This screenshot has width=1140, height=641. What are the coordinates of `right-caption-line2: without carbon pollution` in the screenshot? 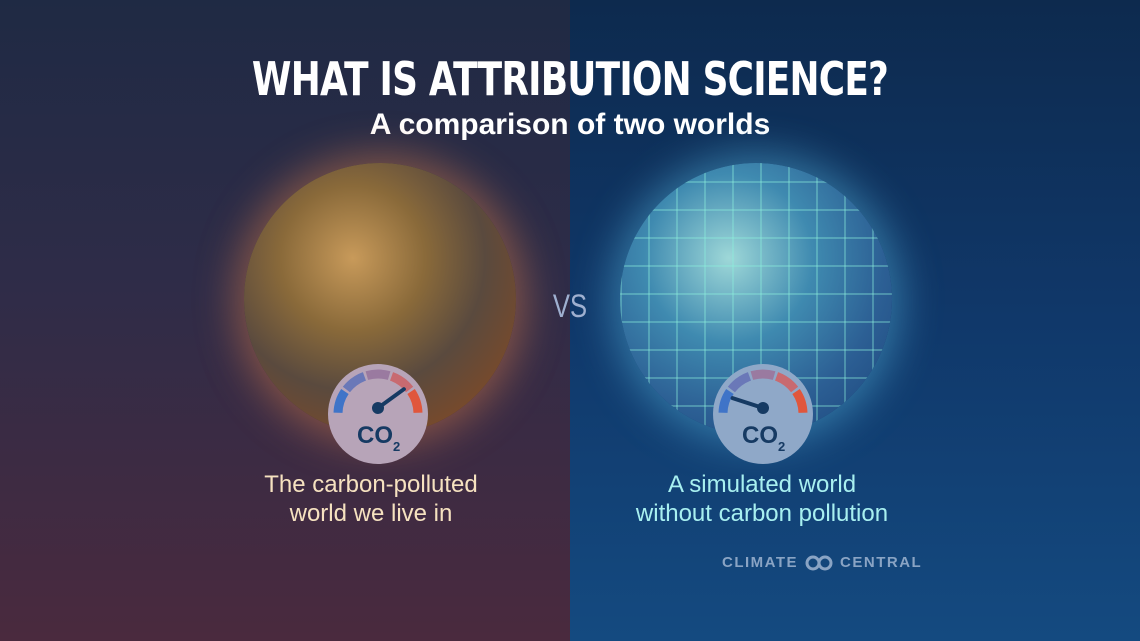 It's located at (762, 513).